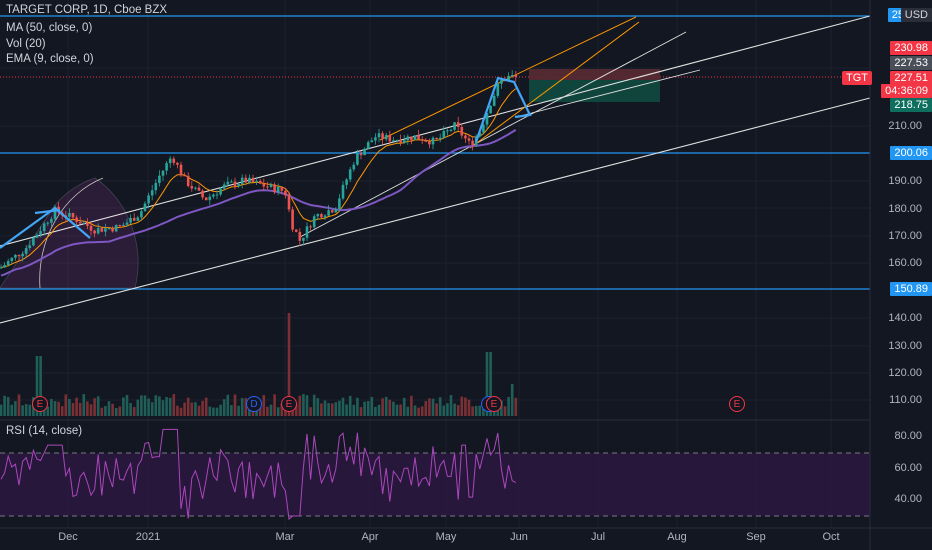  What do you see at coordinates (908, 468) in the screenshot?
I see `rsi-tick: 60.00` at bounding box center [908, 468].